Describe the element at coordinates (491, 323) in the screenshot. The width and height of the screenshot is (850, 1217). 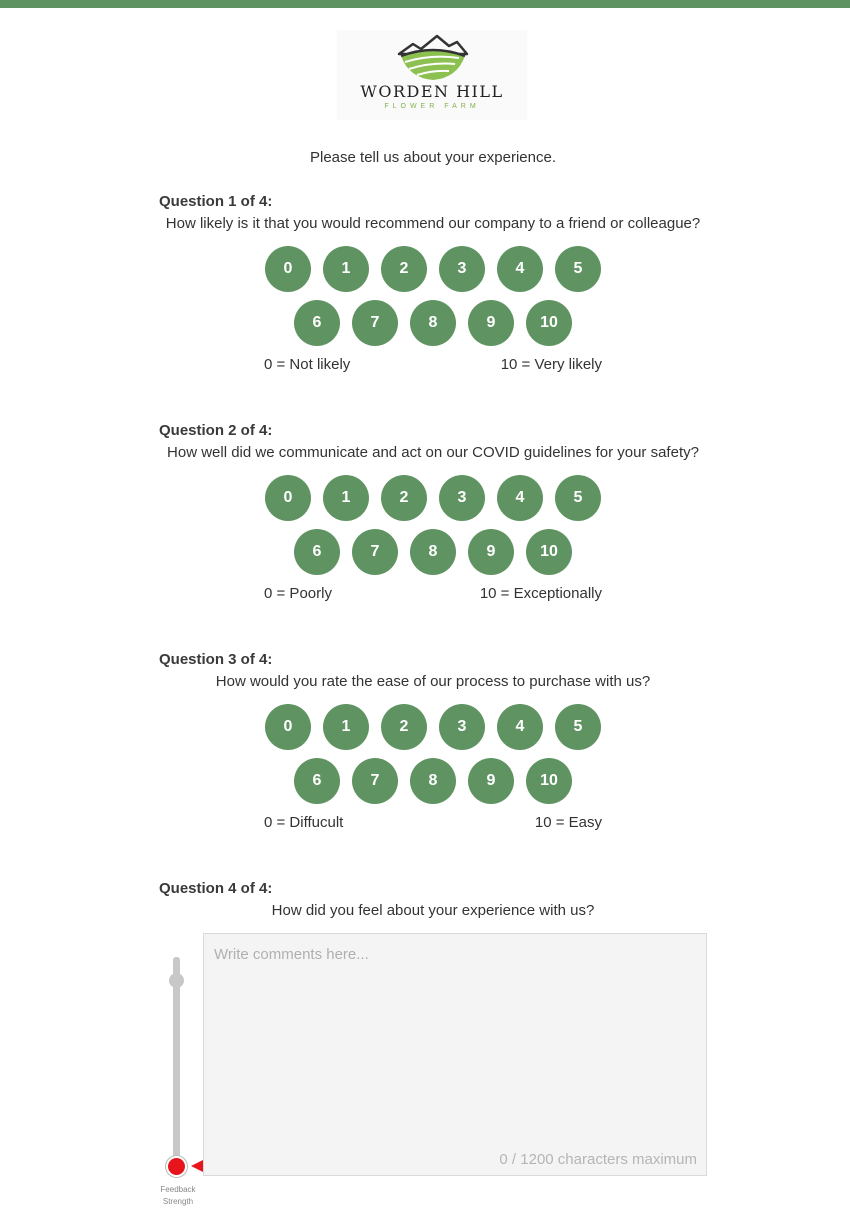
I see `q1-option-9: 9` at that location.